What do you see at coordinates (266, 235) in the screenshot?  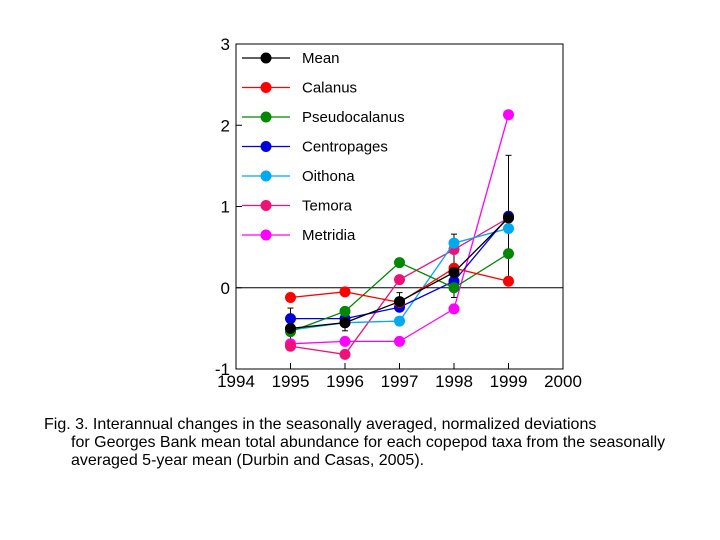 I see `legend-marker-metridia` at bounding box center [266, 235].